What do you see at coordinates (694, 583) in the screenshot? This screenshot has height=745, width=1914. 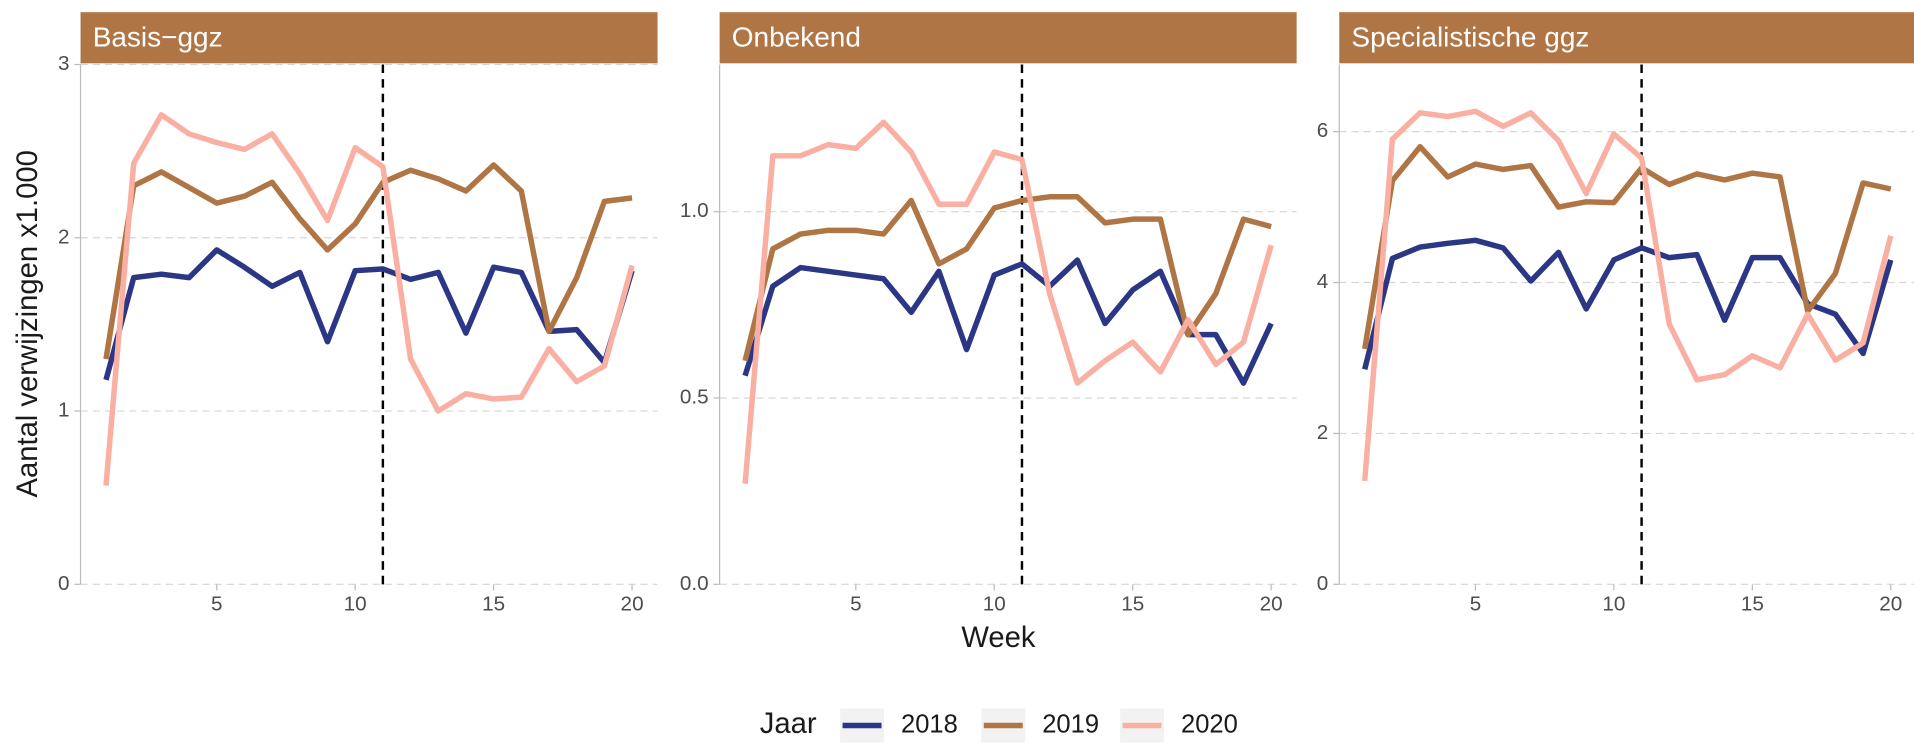 I see `y-tick-label: 0.0` at bounding box center [694, 583].